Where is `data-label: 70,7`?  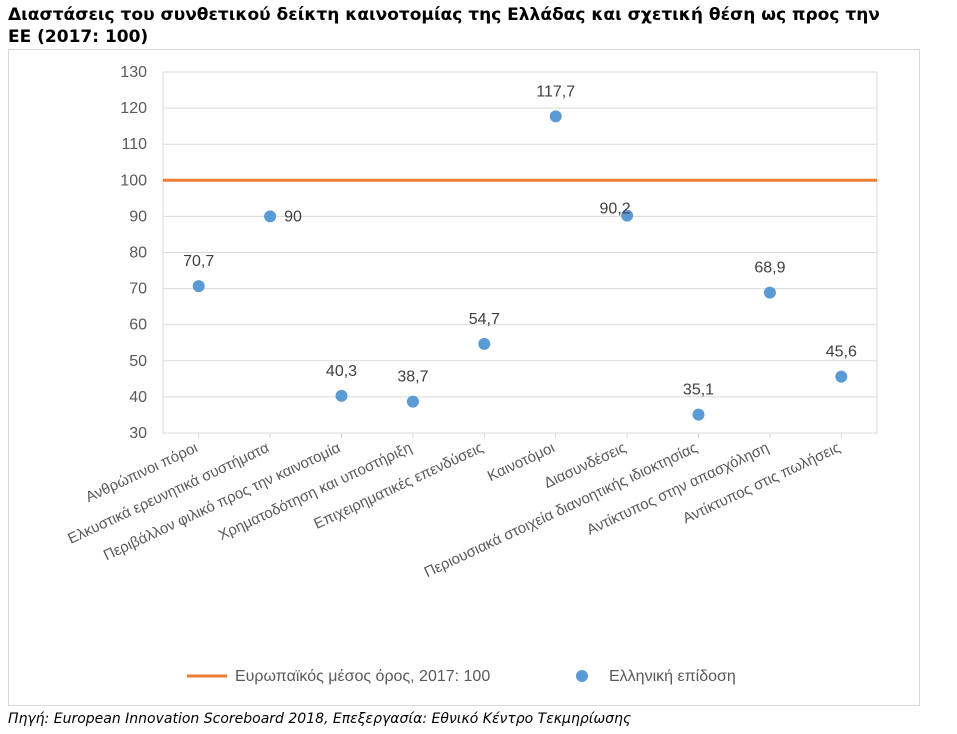
data-label: 70,7 is located at coordinates (198, 261).